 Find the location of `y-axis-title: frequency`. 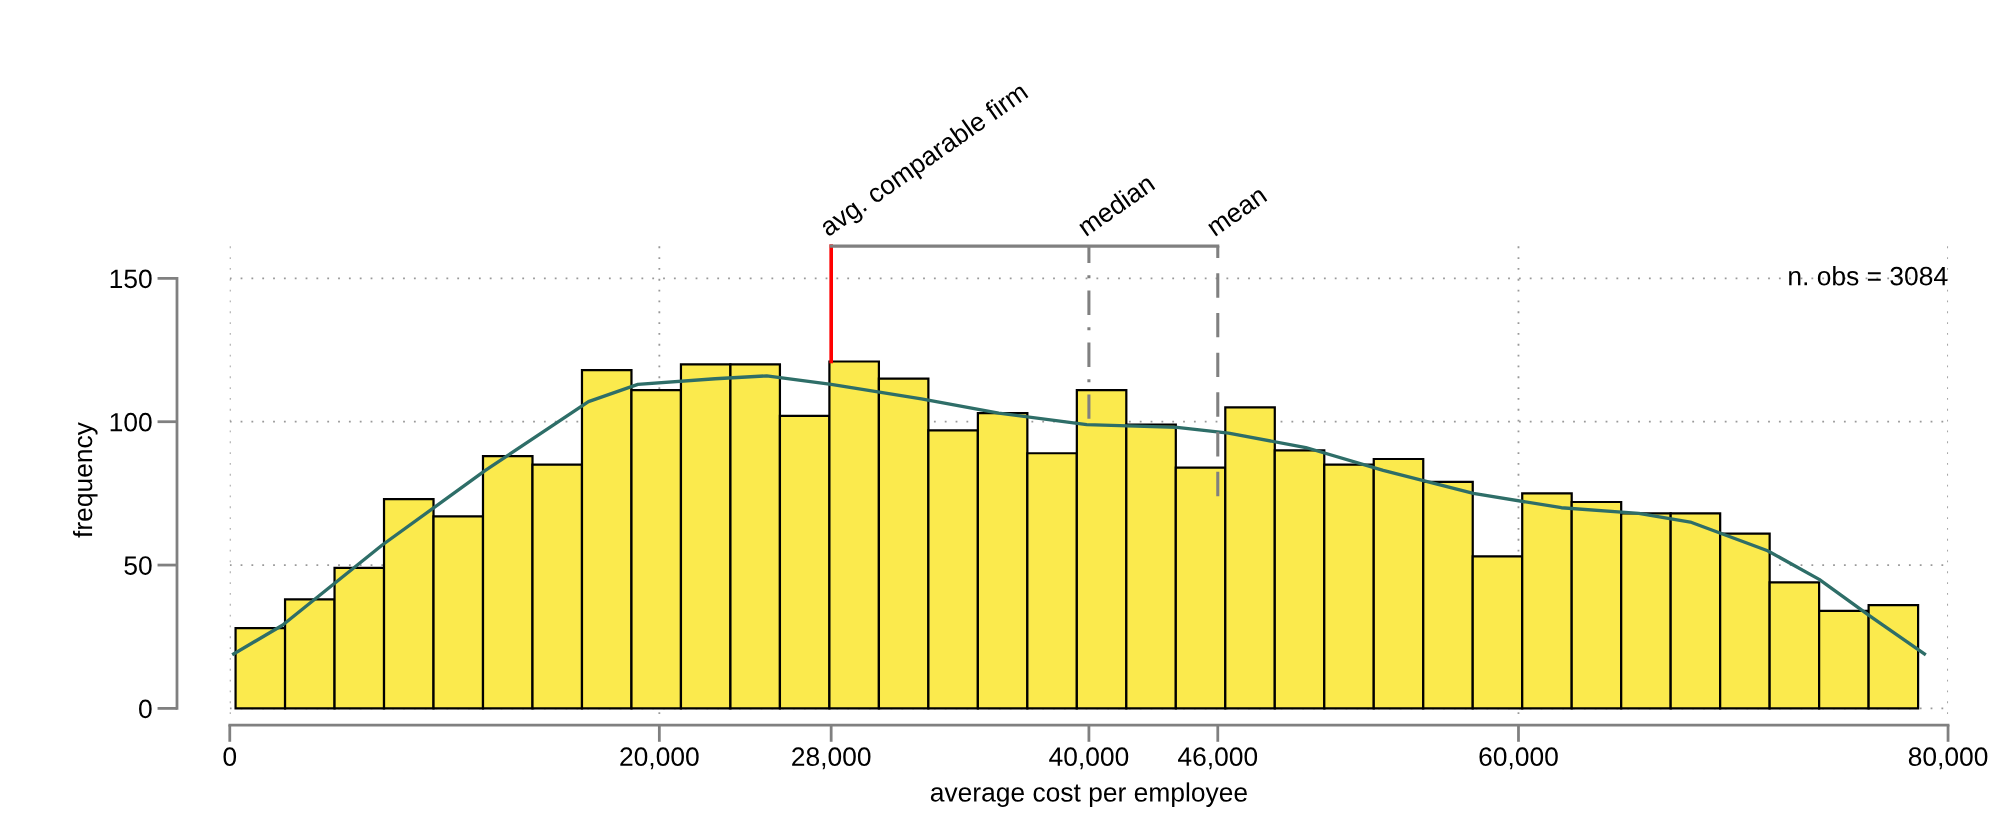

y-axis-title: frequency is located at coordinates (85, 480).